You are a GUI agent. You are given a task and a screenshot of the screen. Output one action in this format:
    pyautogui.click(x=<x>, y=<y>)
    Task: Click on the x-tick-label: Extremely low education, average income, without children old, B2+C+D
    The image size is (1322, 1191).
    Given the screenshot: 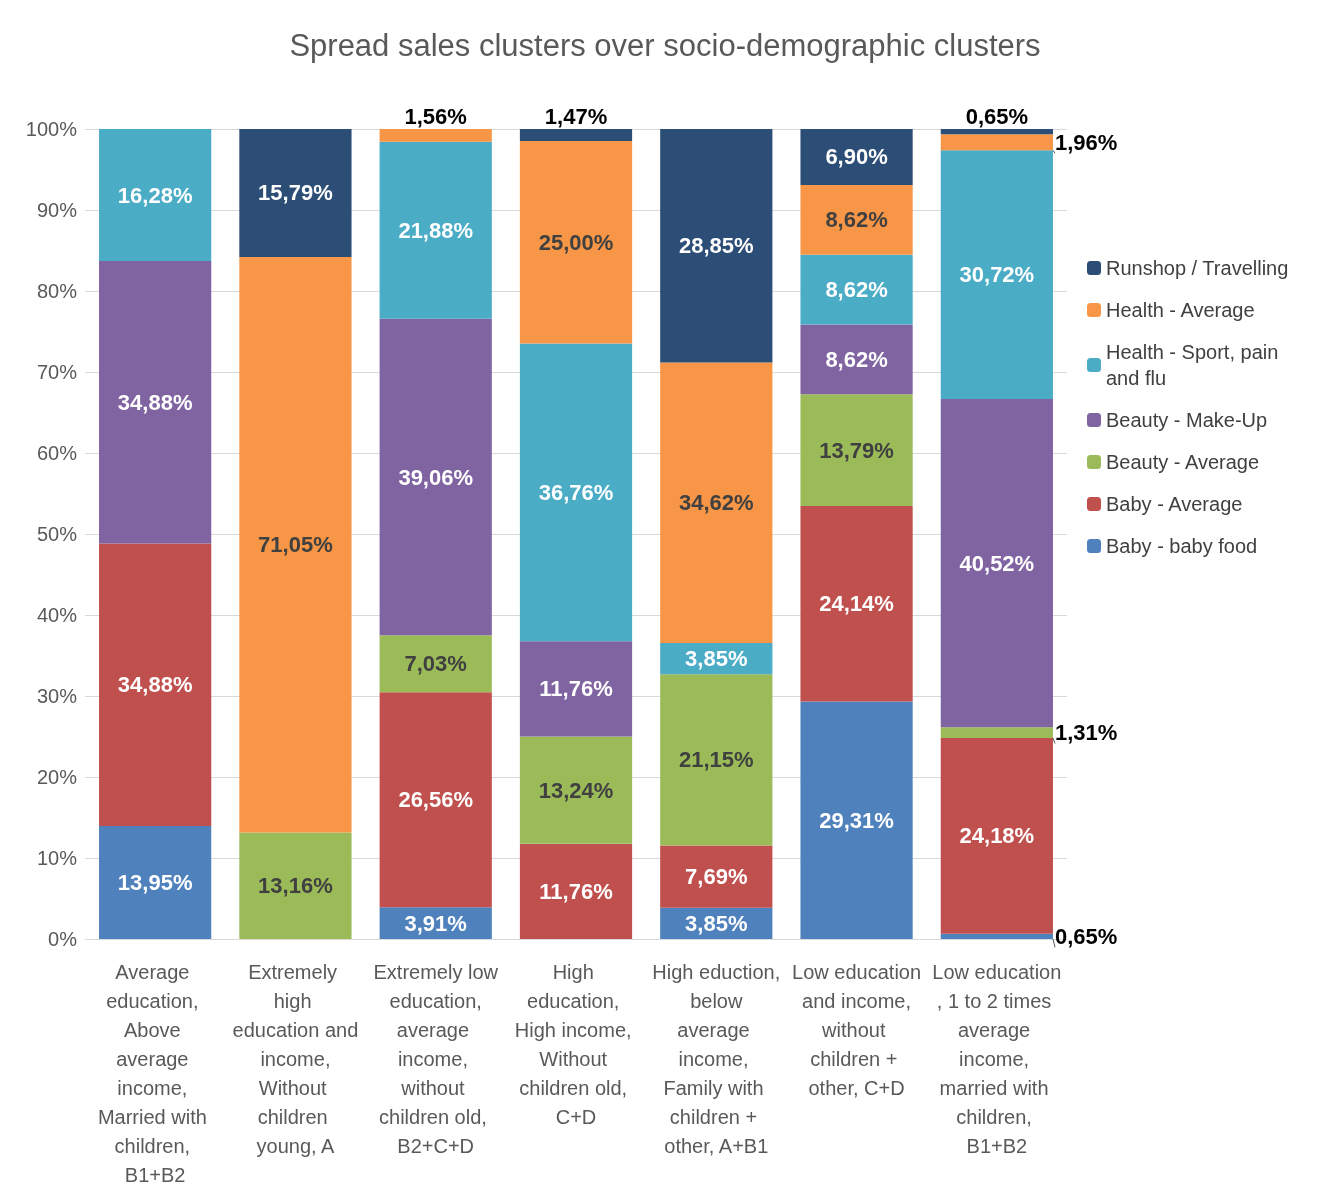 What is the action you would take?
    pyautogui.click(x=436, y=1058)
    